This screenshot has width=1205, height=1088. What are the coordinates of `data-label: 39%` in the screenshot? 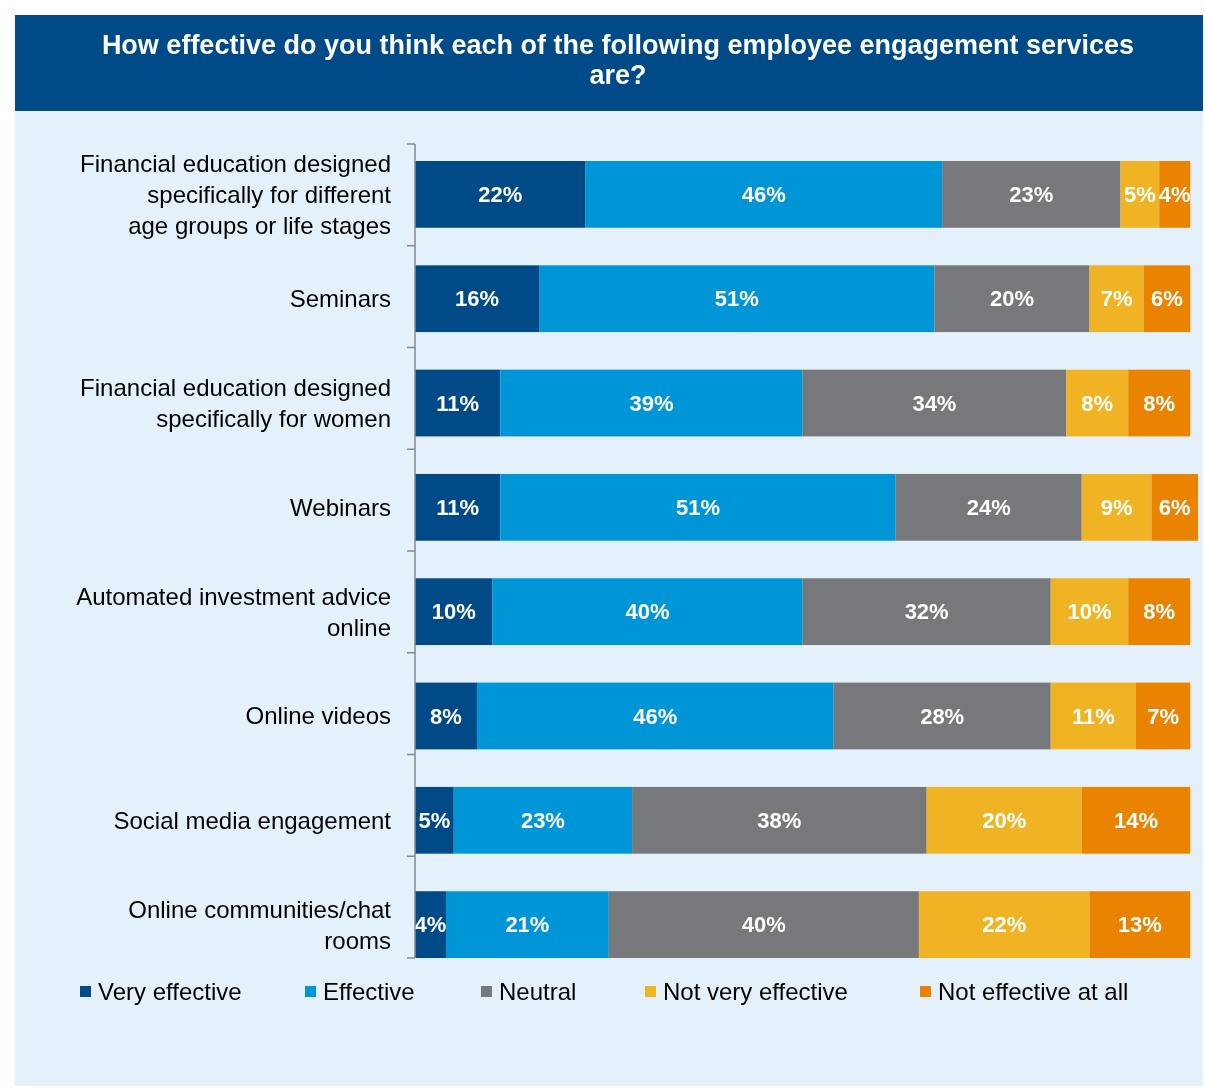 It's located at (651, 403).